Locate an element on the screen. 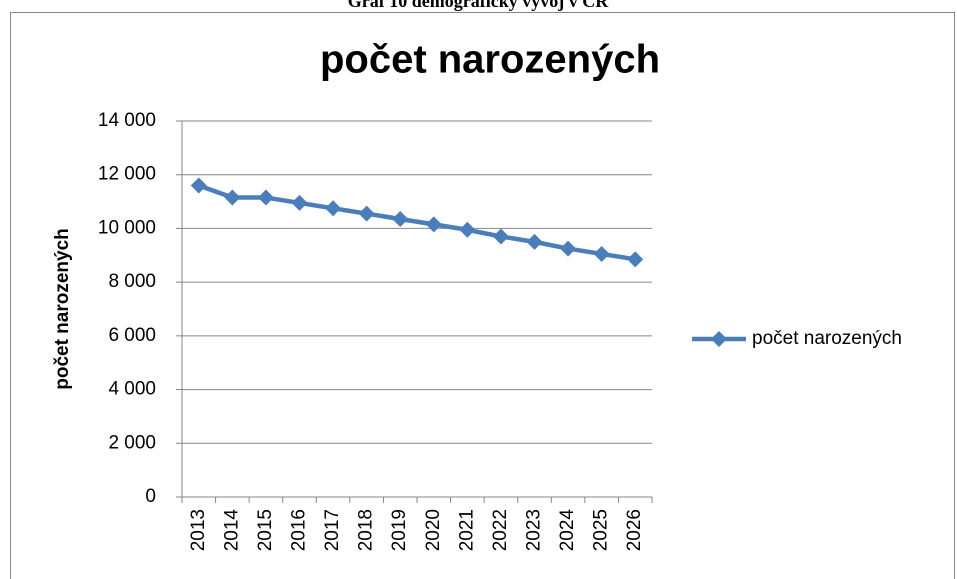 This screenshot has height=579, width=957. x-tick-label: 2026 is located at coordinates (634, 530).